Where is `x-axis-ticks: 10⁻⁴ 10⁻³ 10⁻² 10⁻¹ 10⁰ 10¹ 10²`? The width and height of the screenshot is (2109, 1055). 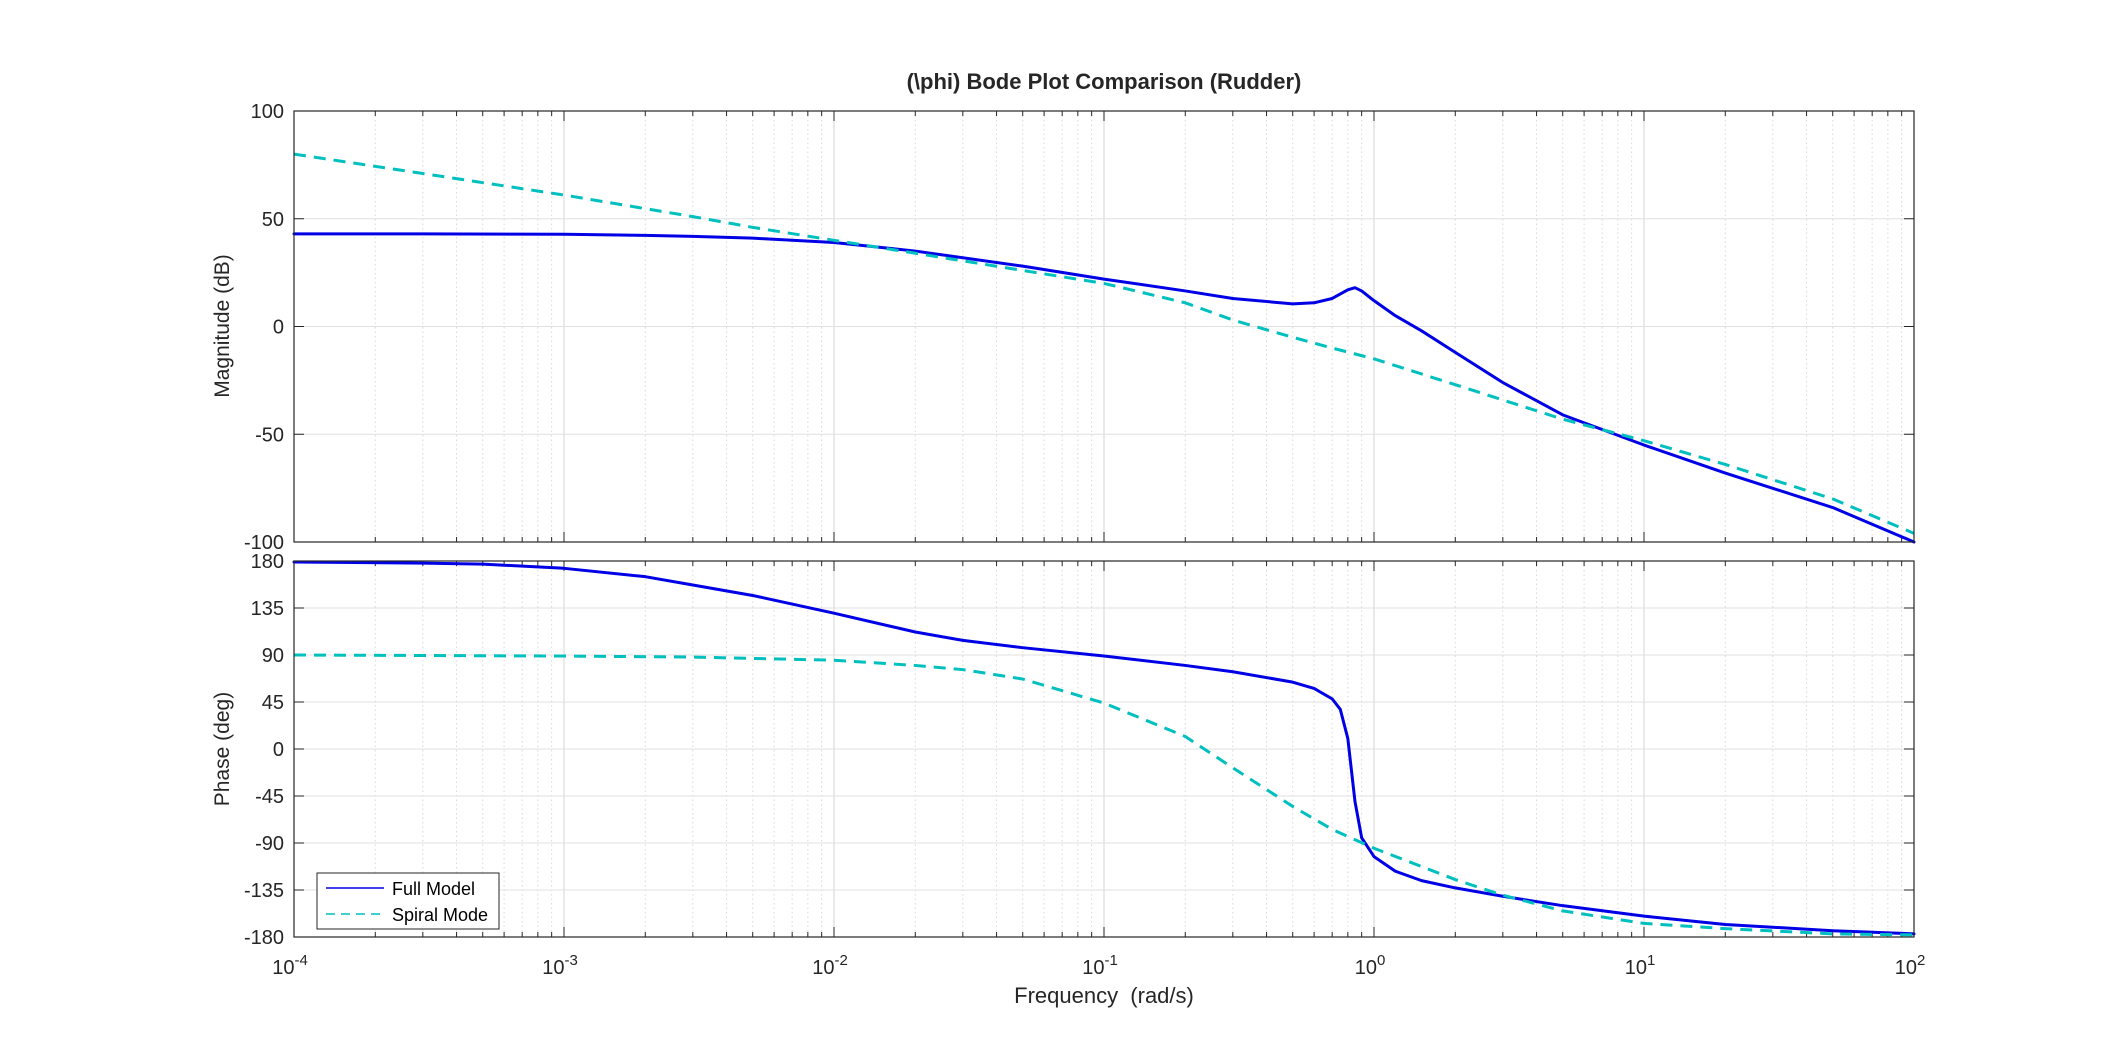 x-axis-ticks: 10⁻⁴ 10⁻³ 10⁻² 10⁻¹ 10⁰ 10¹ 10² is located at coordinates (1098, 965).